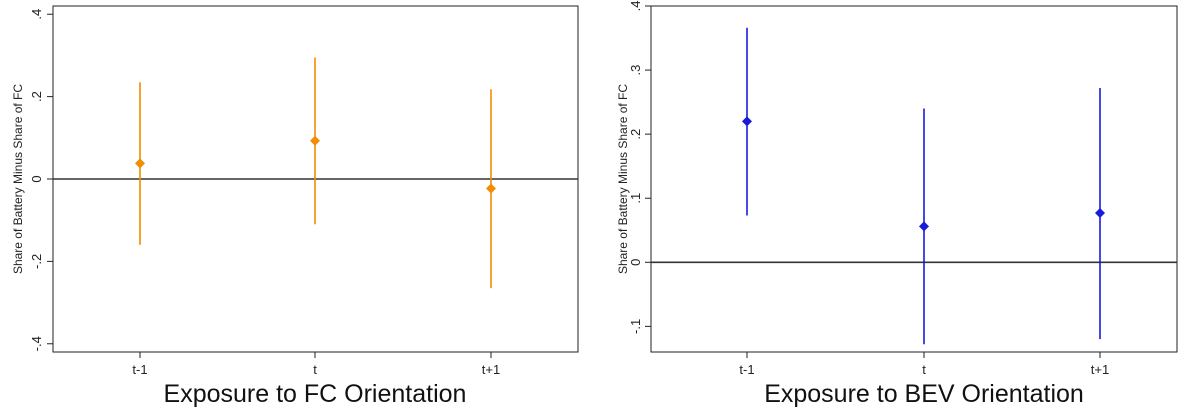  What do you see at coordinates (36, 261) in the screenshot?
I see `y-tick-label: -.2` at bounding box center [36, 261].